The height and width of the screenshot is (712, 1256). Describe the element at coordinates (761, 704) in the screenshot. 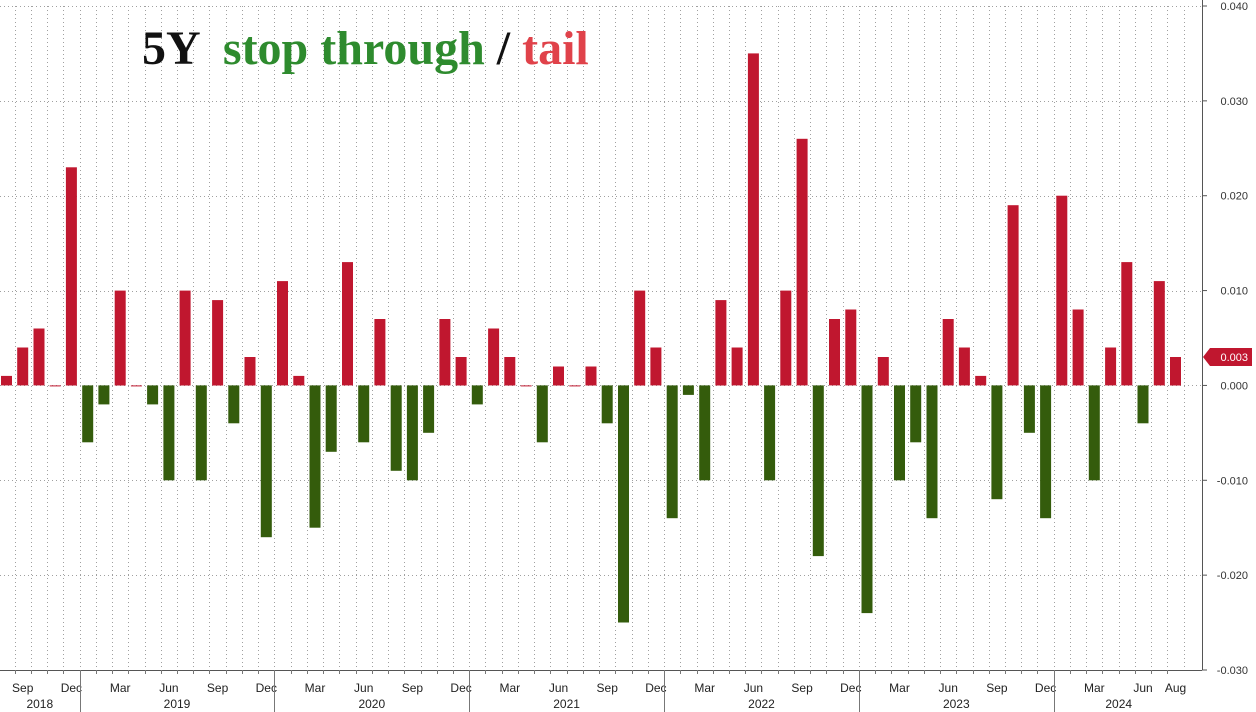

I see `x-year-label: 2022` at that location.